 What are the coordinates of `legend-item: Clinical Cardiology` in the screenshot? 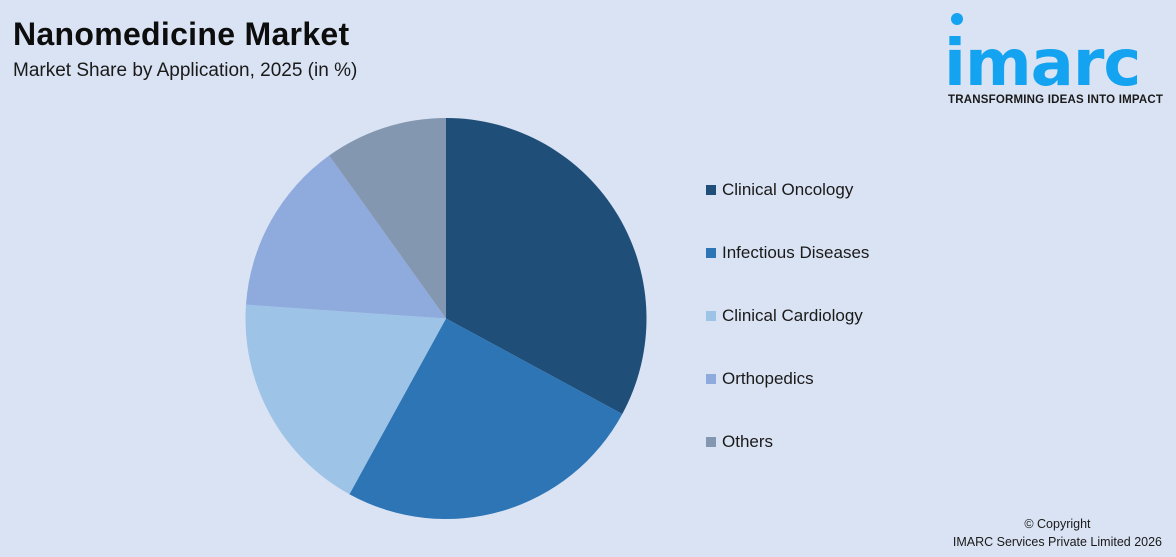 It's located at (784, 316).